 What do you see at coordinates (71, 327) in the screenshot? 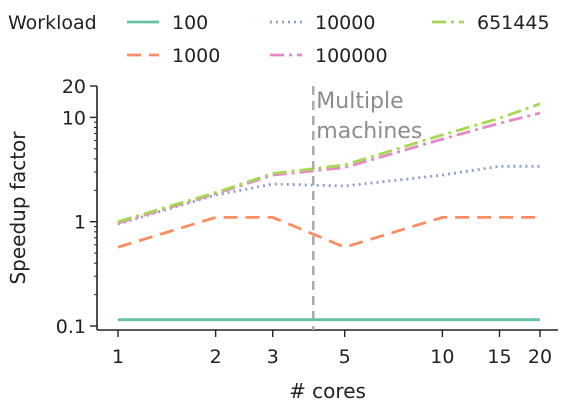
I see `y-tick-label: 0.1` at bounding box center [71, 327].